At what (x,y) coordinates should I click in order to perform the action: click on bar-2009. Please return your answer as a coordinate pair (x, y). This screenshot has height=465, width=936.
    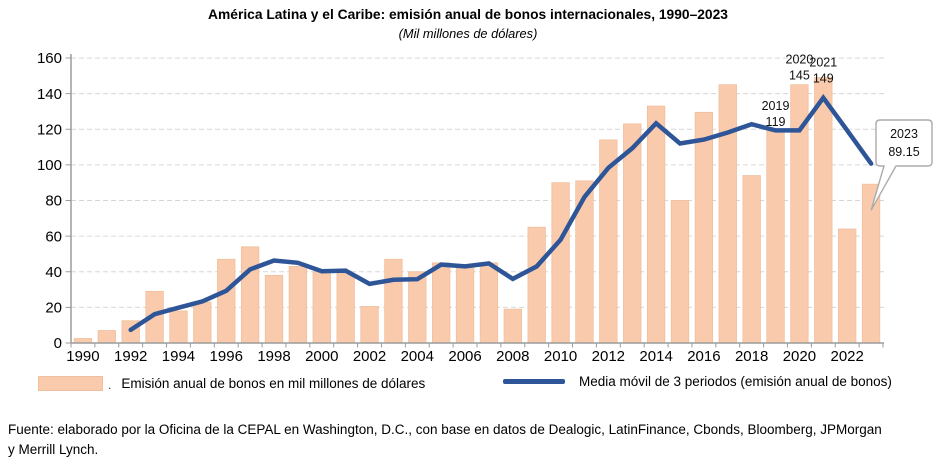
    Looking at the image, I should click on (536, 285).